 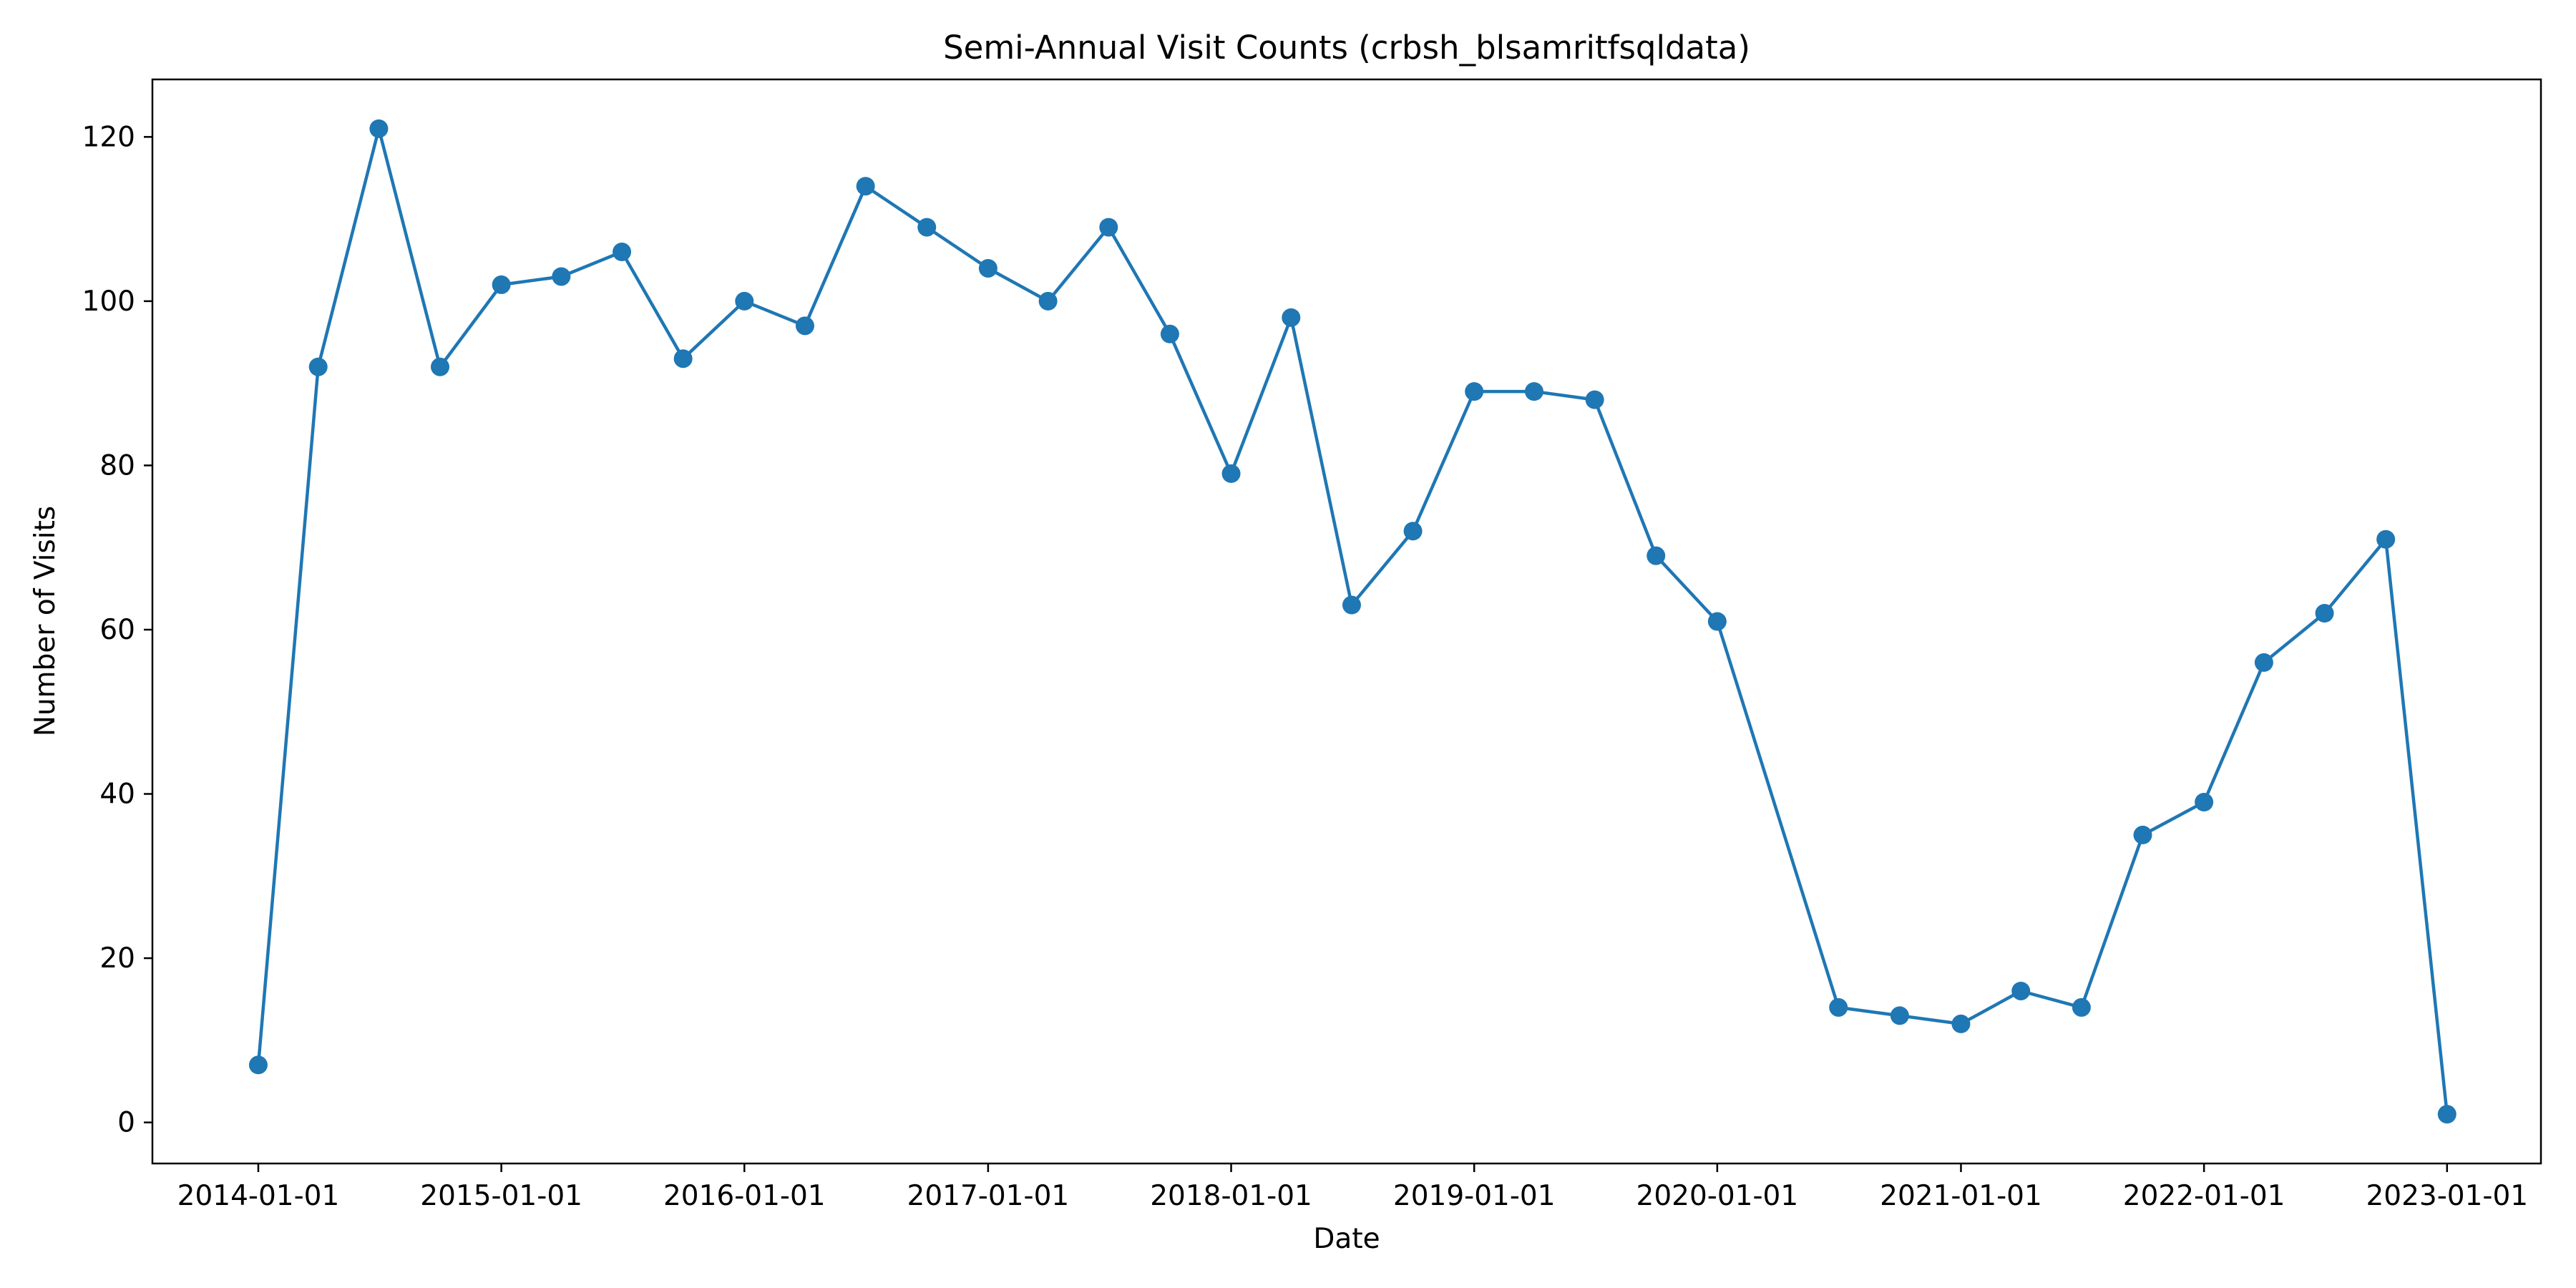 I want to click on x-tick-label: 2014-01-01, so click(x=258, y=1196).